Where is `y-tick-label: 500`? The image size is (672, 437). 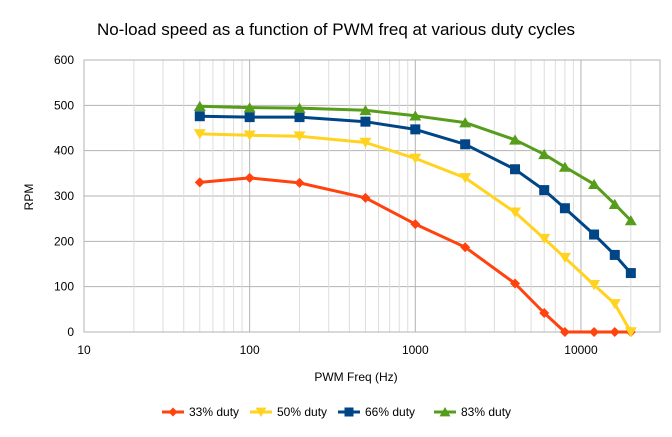 y-tick-label: 500 is located at coordinates (64, 105).